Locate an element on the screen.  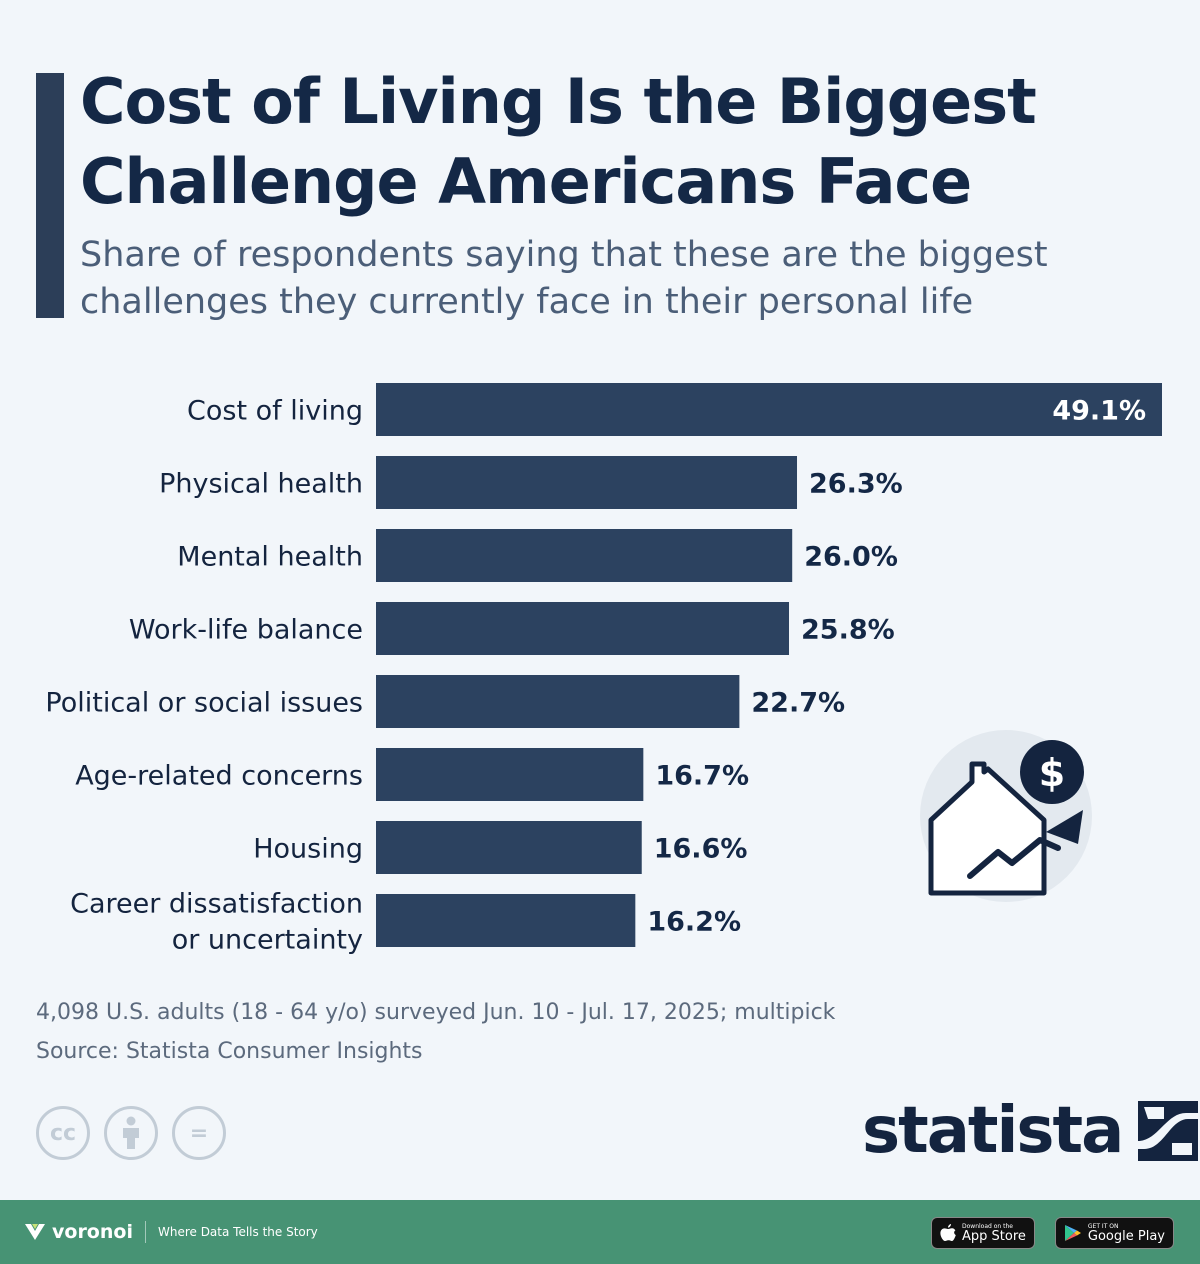
category-label-3: Work-life balance is located at coordinates (246, 630).